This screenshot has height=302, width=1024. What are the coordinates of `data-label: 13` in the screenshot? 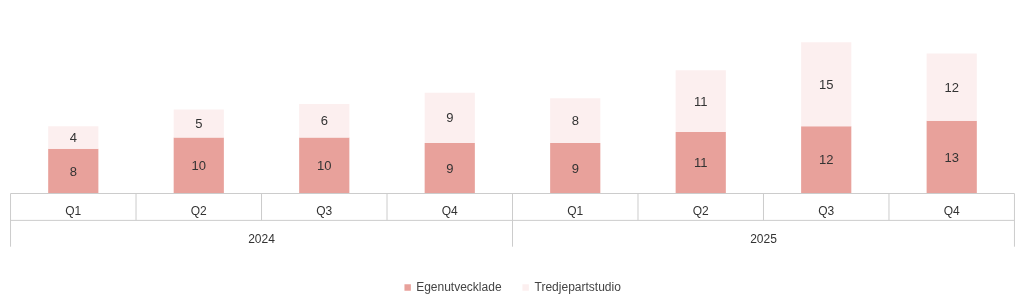 It's located at (951, 157).